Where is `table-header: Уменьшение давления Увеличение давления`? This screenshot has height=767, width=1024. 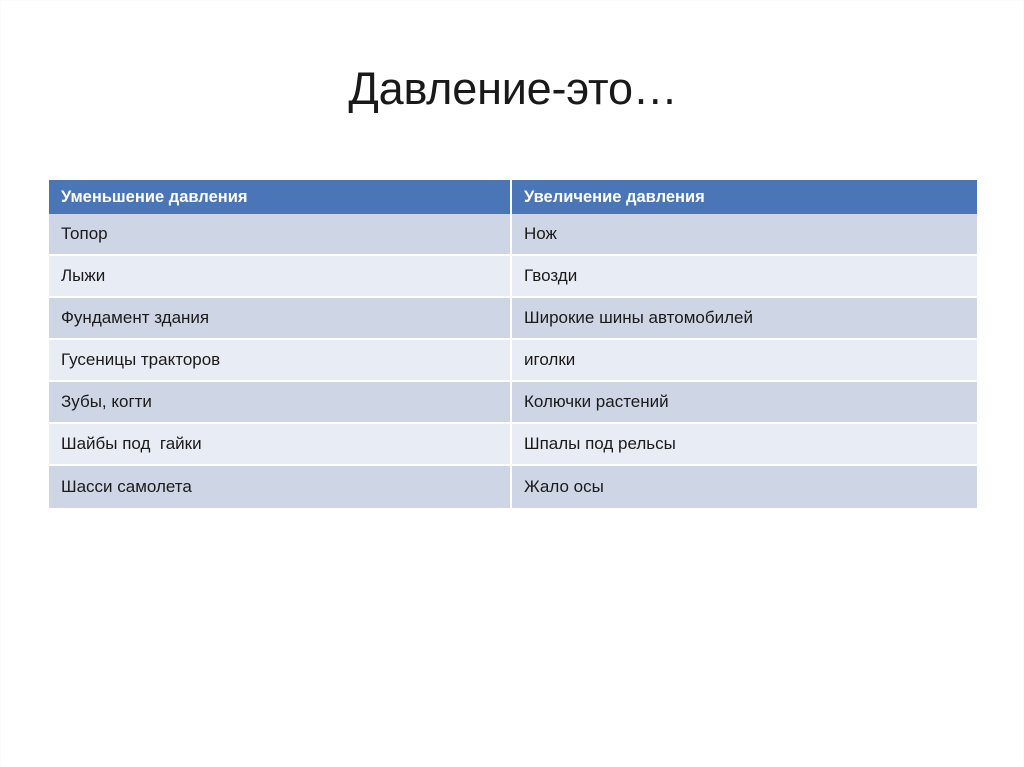 table-header: Уменьшение давления Увеличение давления is located at coordinates (513, 197).